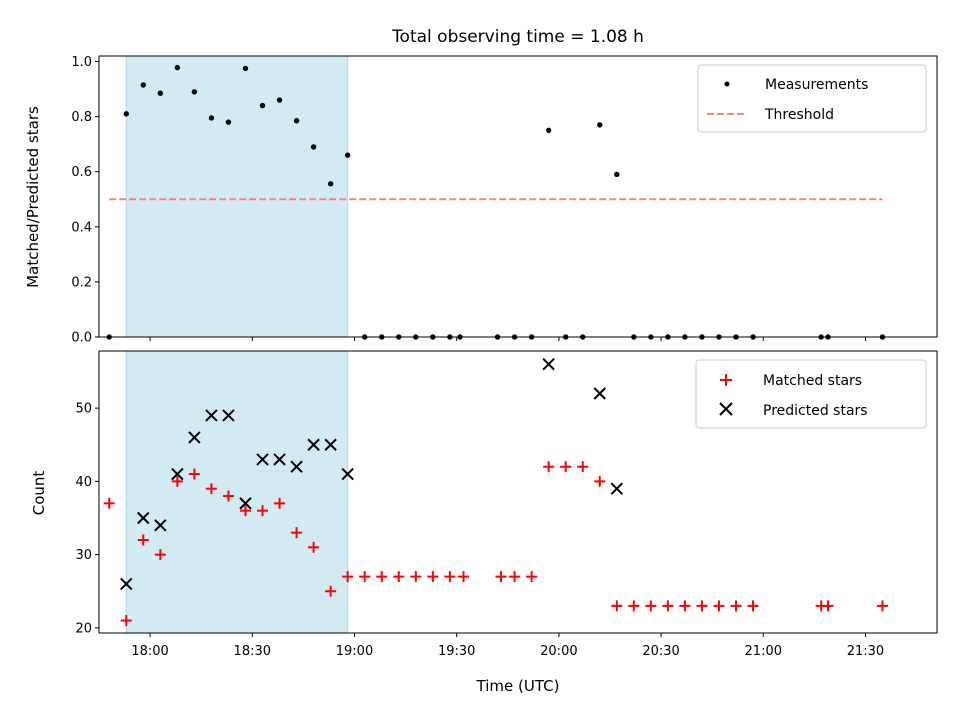 Image resolution: width=960 pixels, height=720 pixels. What do you see at coordinates (812, 381) in the screenshot?
I see `legend-matched-label: Matched stars` at bounding box center [812, 381].